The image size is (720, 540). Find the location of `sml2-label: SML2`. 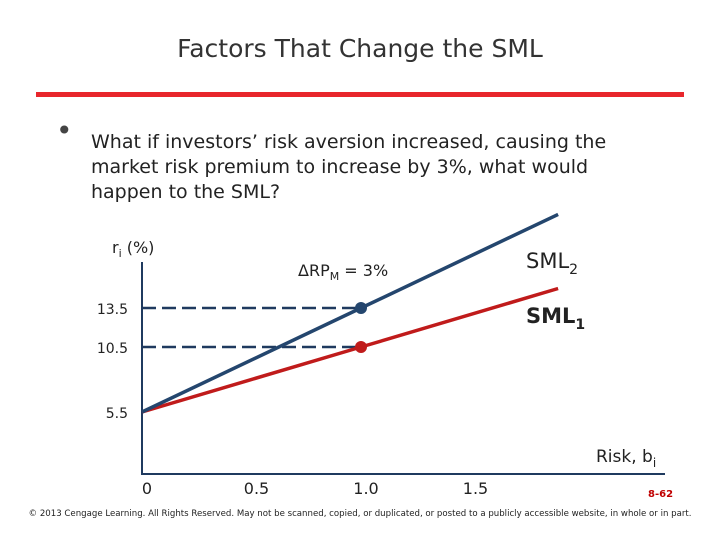

sml2-label: SML2 is located at coordinates (552, 263).